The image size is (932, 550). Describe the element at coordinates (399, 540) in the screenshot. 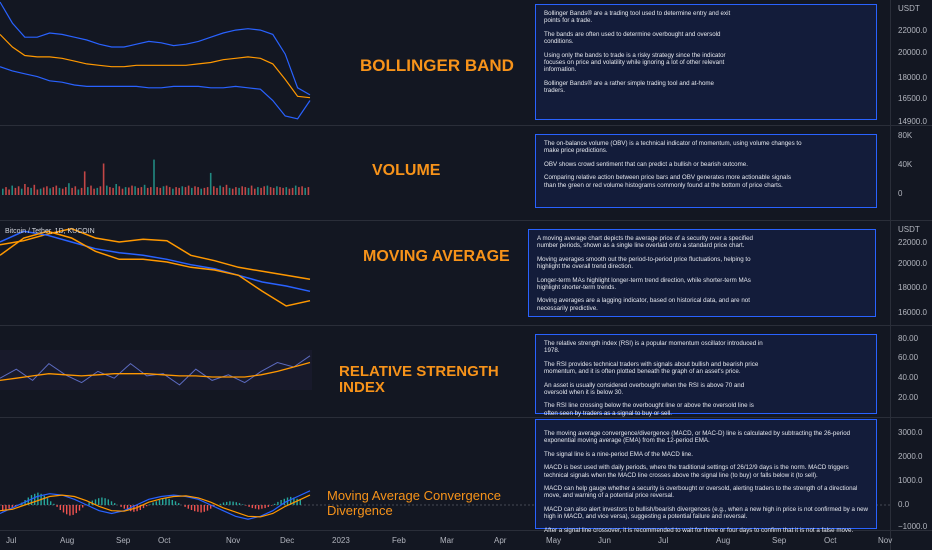

I see `x-tick-label: Feb` at that location.